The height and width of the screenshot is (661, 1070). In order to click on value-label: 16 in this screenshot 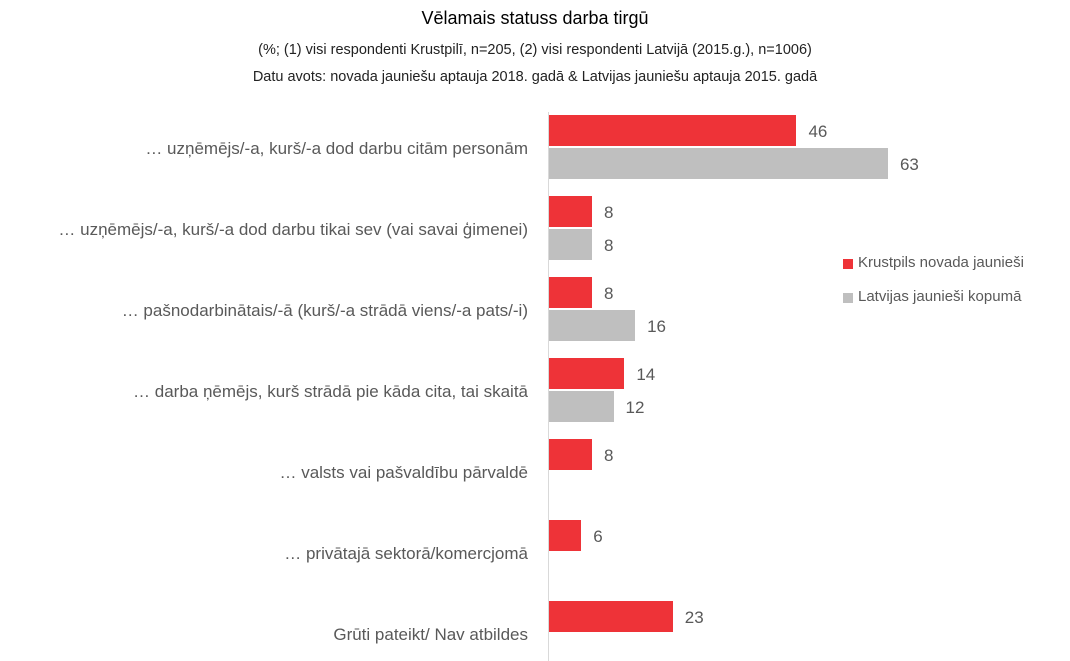, I will do `click(656, 326)`.